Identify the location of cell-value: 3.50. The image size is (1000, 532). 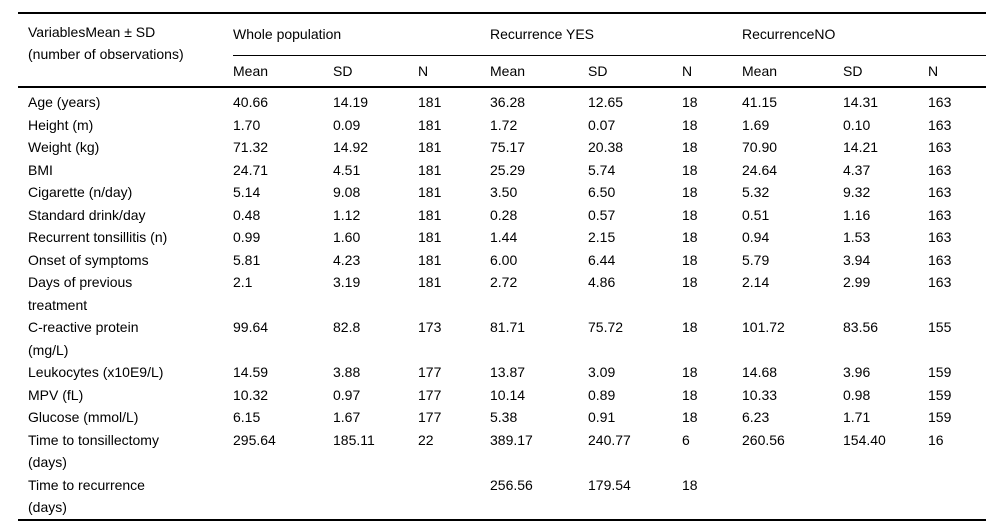
(504, 192).